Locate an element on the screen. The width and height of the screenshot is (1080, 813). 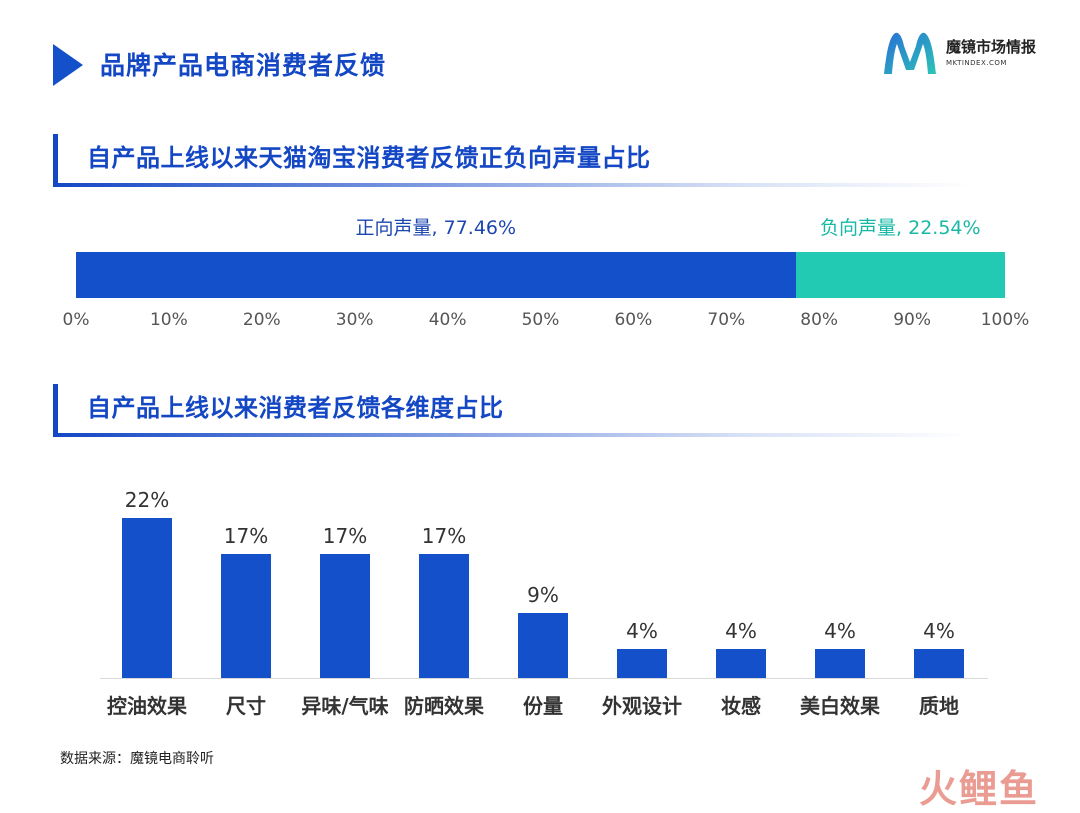
x-tick-label: 30% is located at coordinates (354, 320).